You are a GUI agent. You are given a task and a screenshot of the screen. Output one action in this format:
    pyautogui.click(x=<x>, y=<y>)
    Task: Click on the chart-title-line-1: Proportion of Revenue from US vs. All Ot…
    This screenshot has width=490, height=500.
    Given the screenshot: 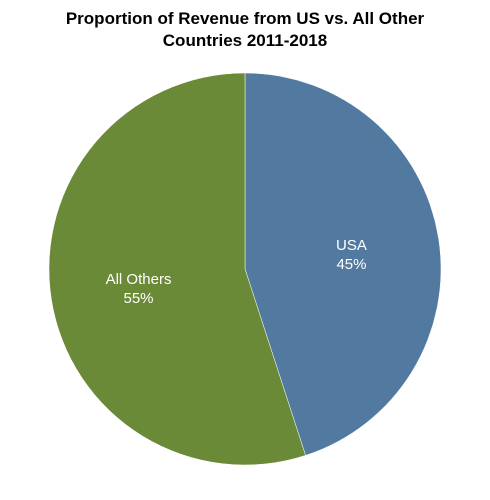 What is the action you would take?
    pyautogui.click(x=245, y=18)
    